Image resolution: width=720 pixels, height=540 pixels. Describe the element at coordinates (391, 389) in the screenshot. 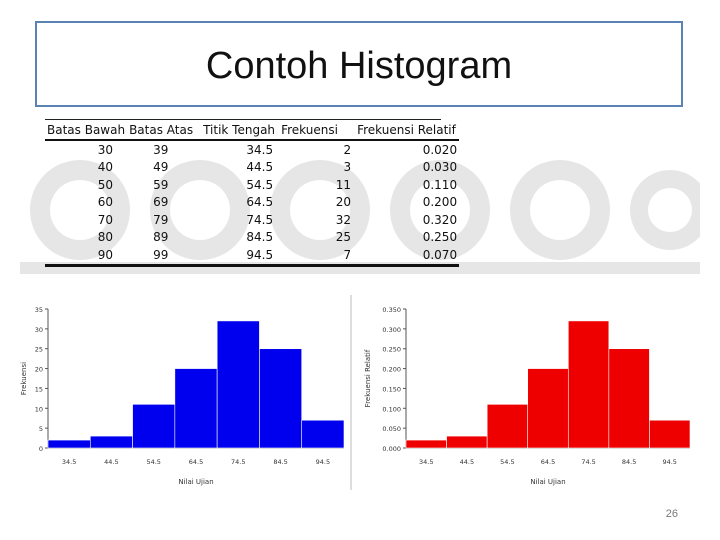

I see `y-tick-label: 0.150` at that location.